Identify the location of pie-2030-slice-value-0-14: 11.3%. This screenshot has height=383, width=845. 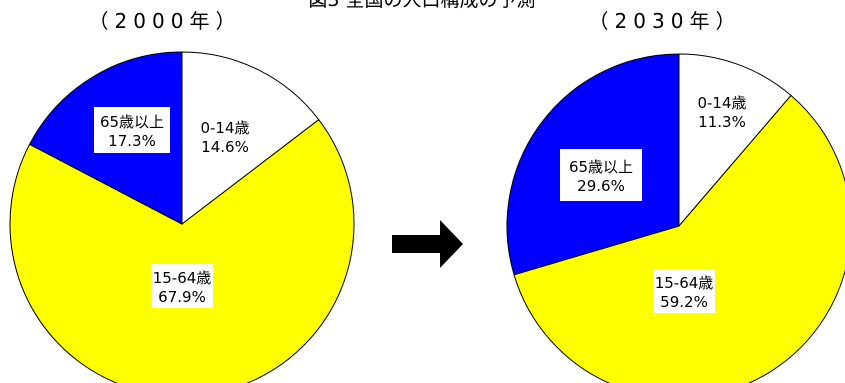
(722, 122).